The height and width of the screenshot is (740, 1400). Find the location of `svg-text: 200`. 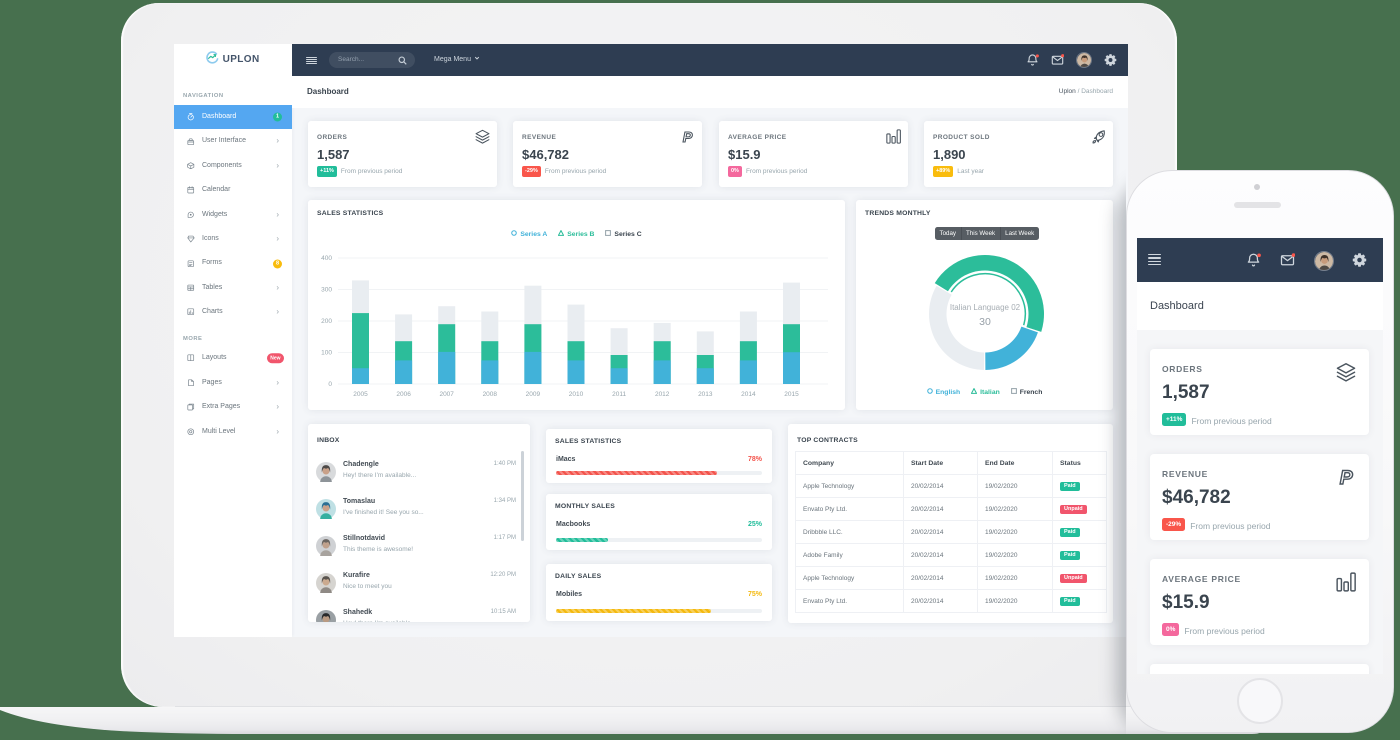

svg-text: 200 is located at coordinates (326, 321).